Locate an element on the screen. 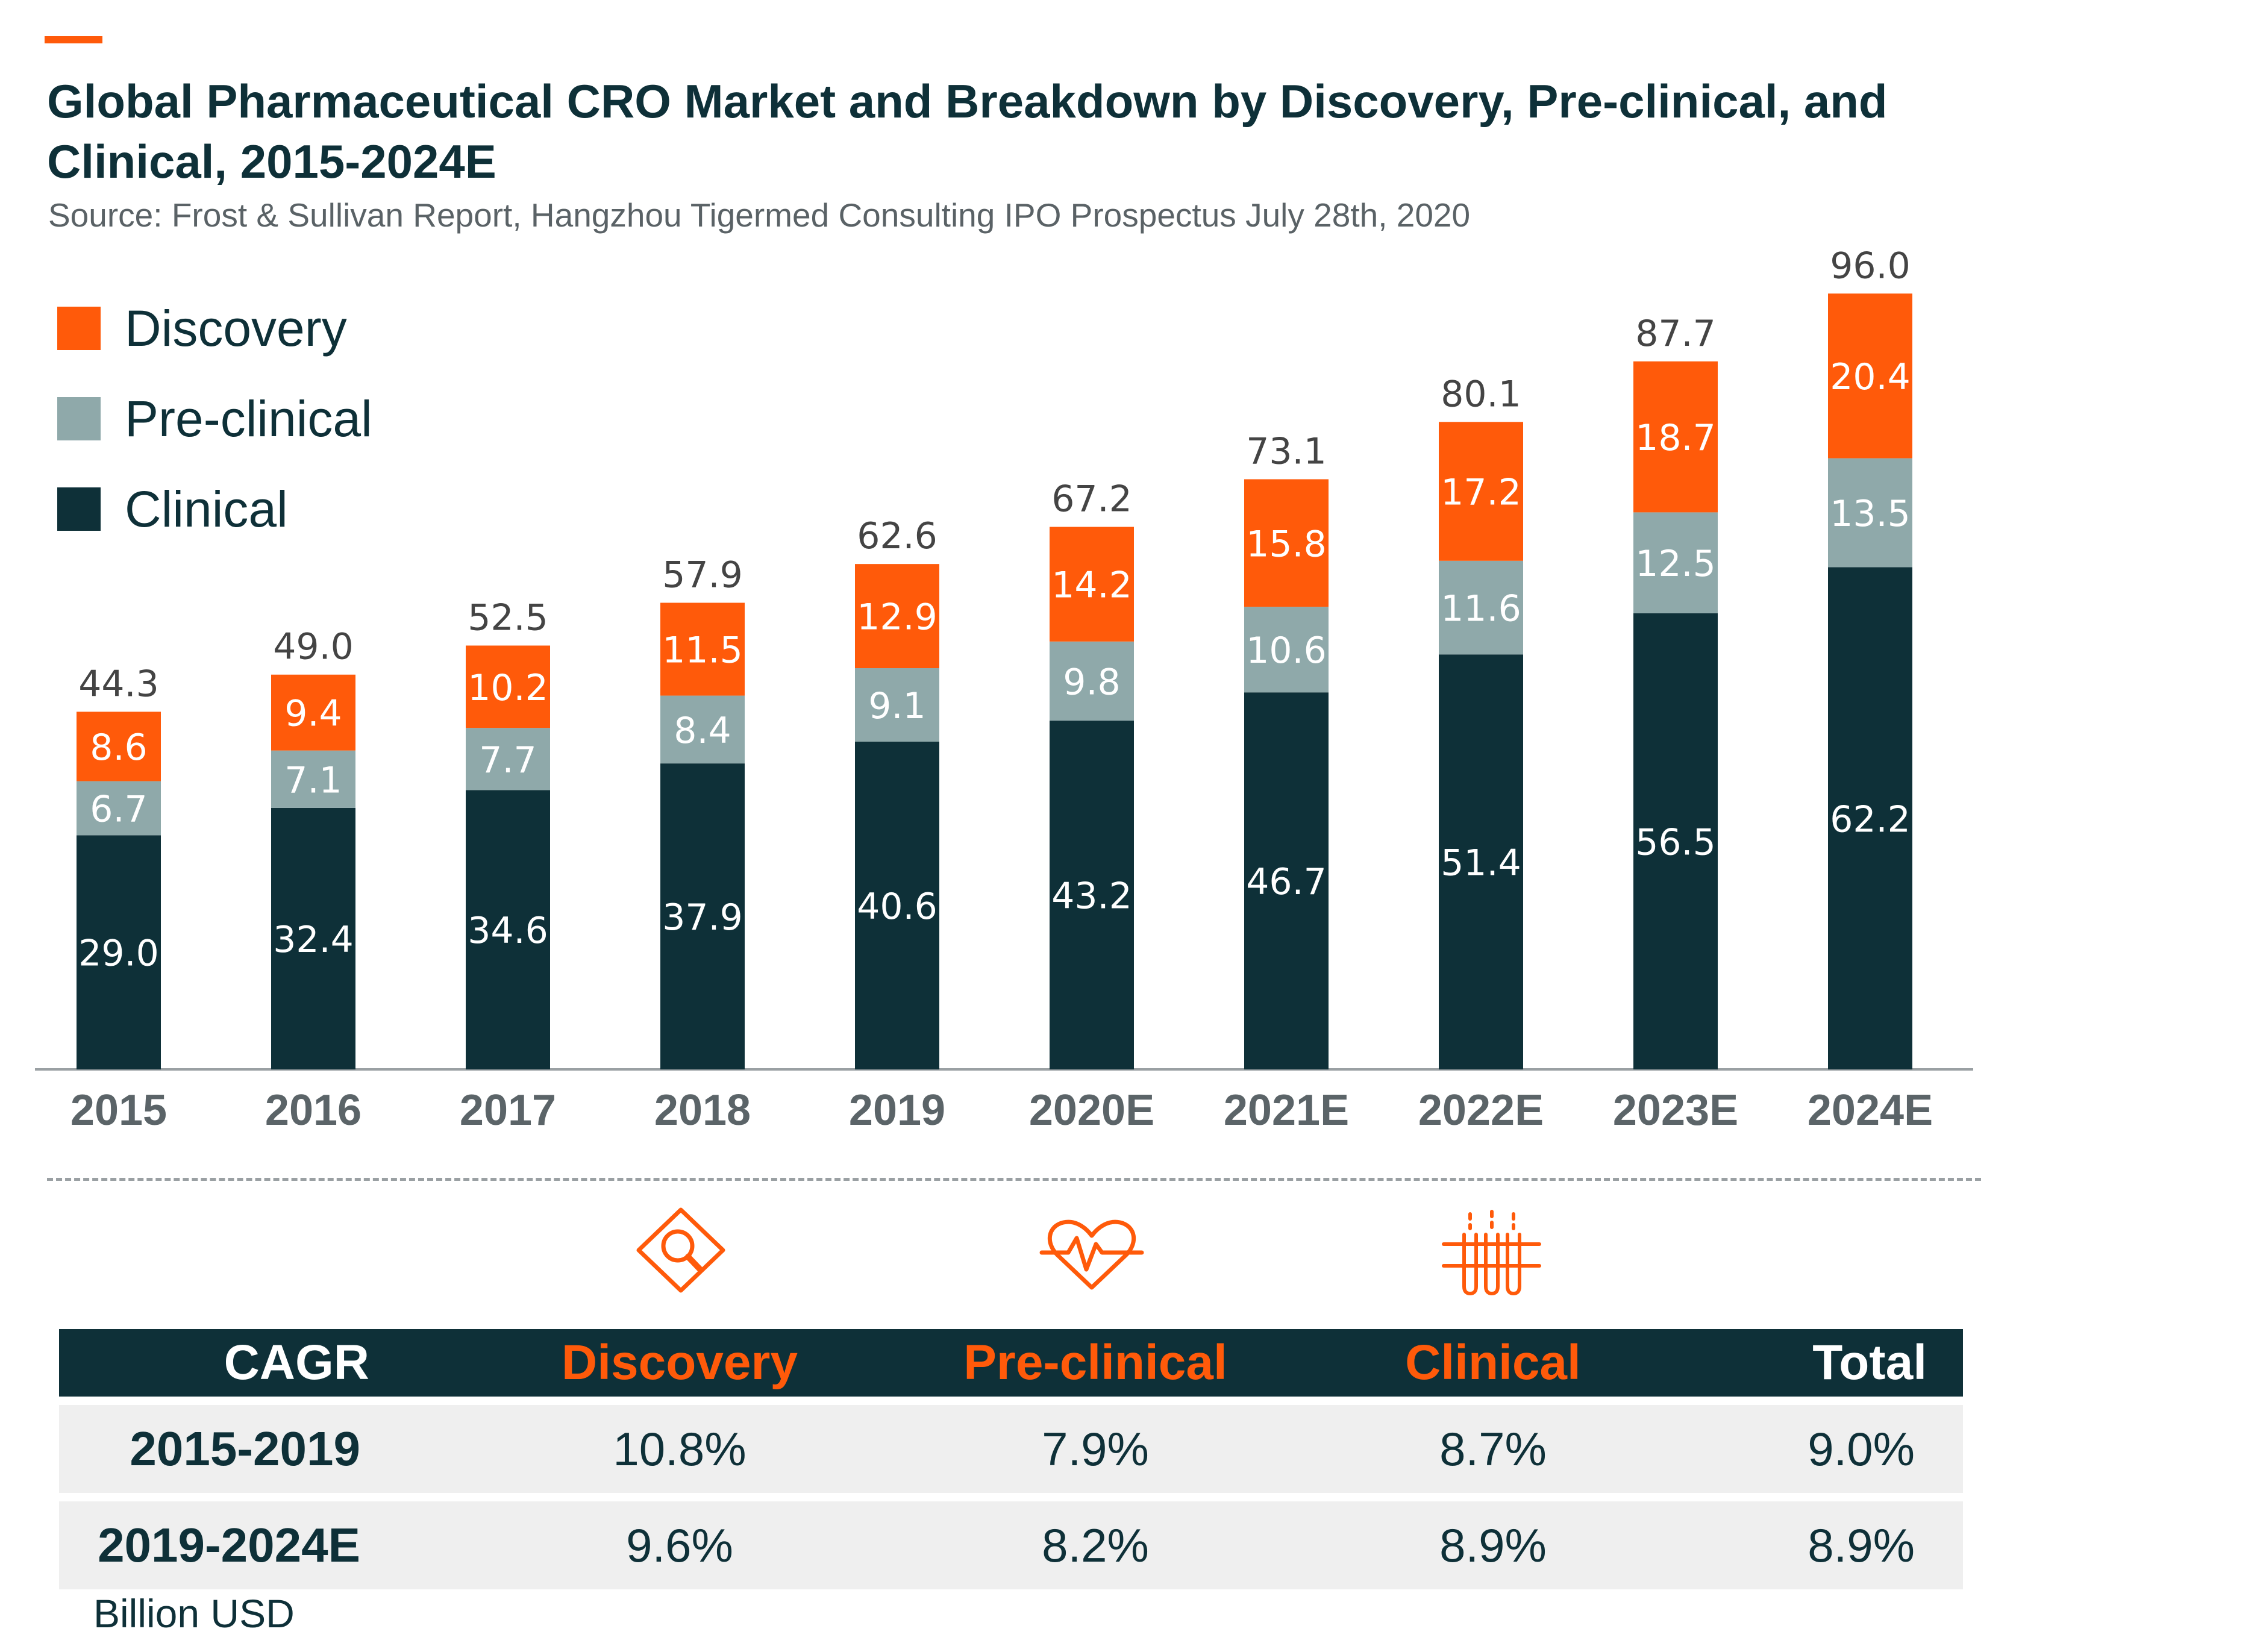 The height and width of the screenshot is (1652, 2260). data-label-clinical: 29.0 is located at coordinates (118, 954).